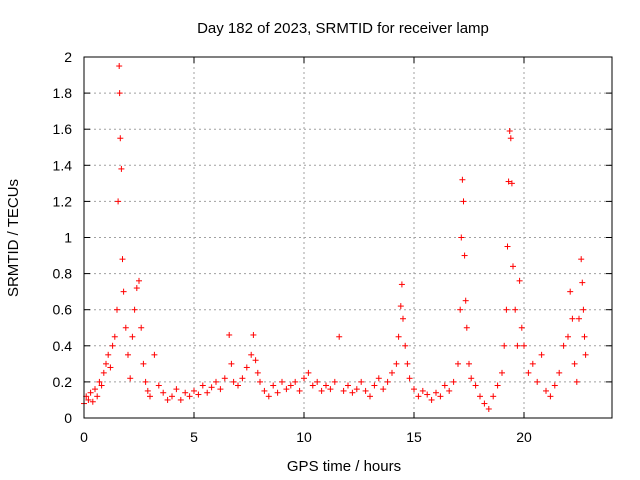 The image size is (640, 480). I want to click on x-tick-label: 0, so click(84, 437).